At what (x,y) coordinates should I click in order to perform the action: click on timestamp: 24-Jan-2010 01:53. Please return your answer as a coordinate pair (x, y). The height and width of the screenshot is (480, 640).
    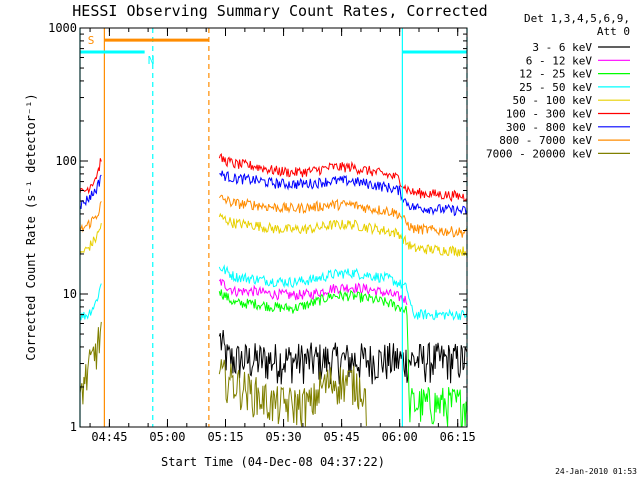
    Looking at the image, I should click on (596, 471).